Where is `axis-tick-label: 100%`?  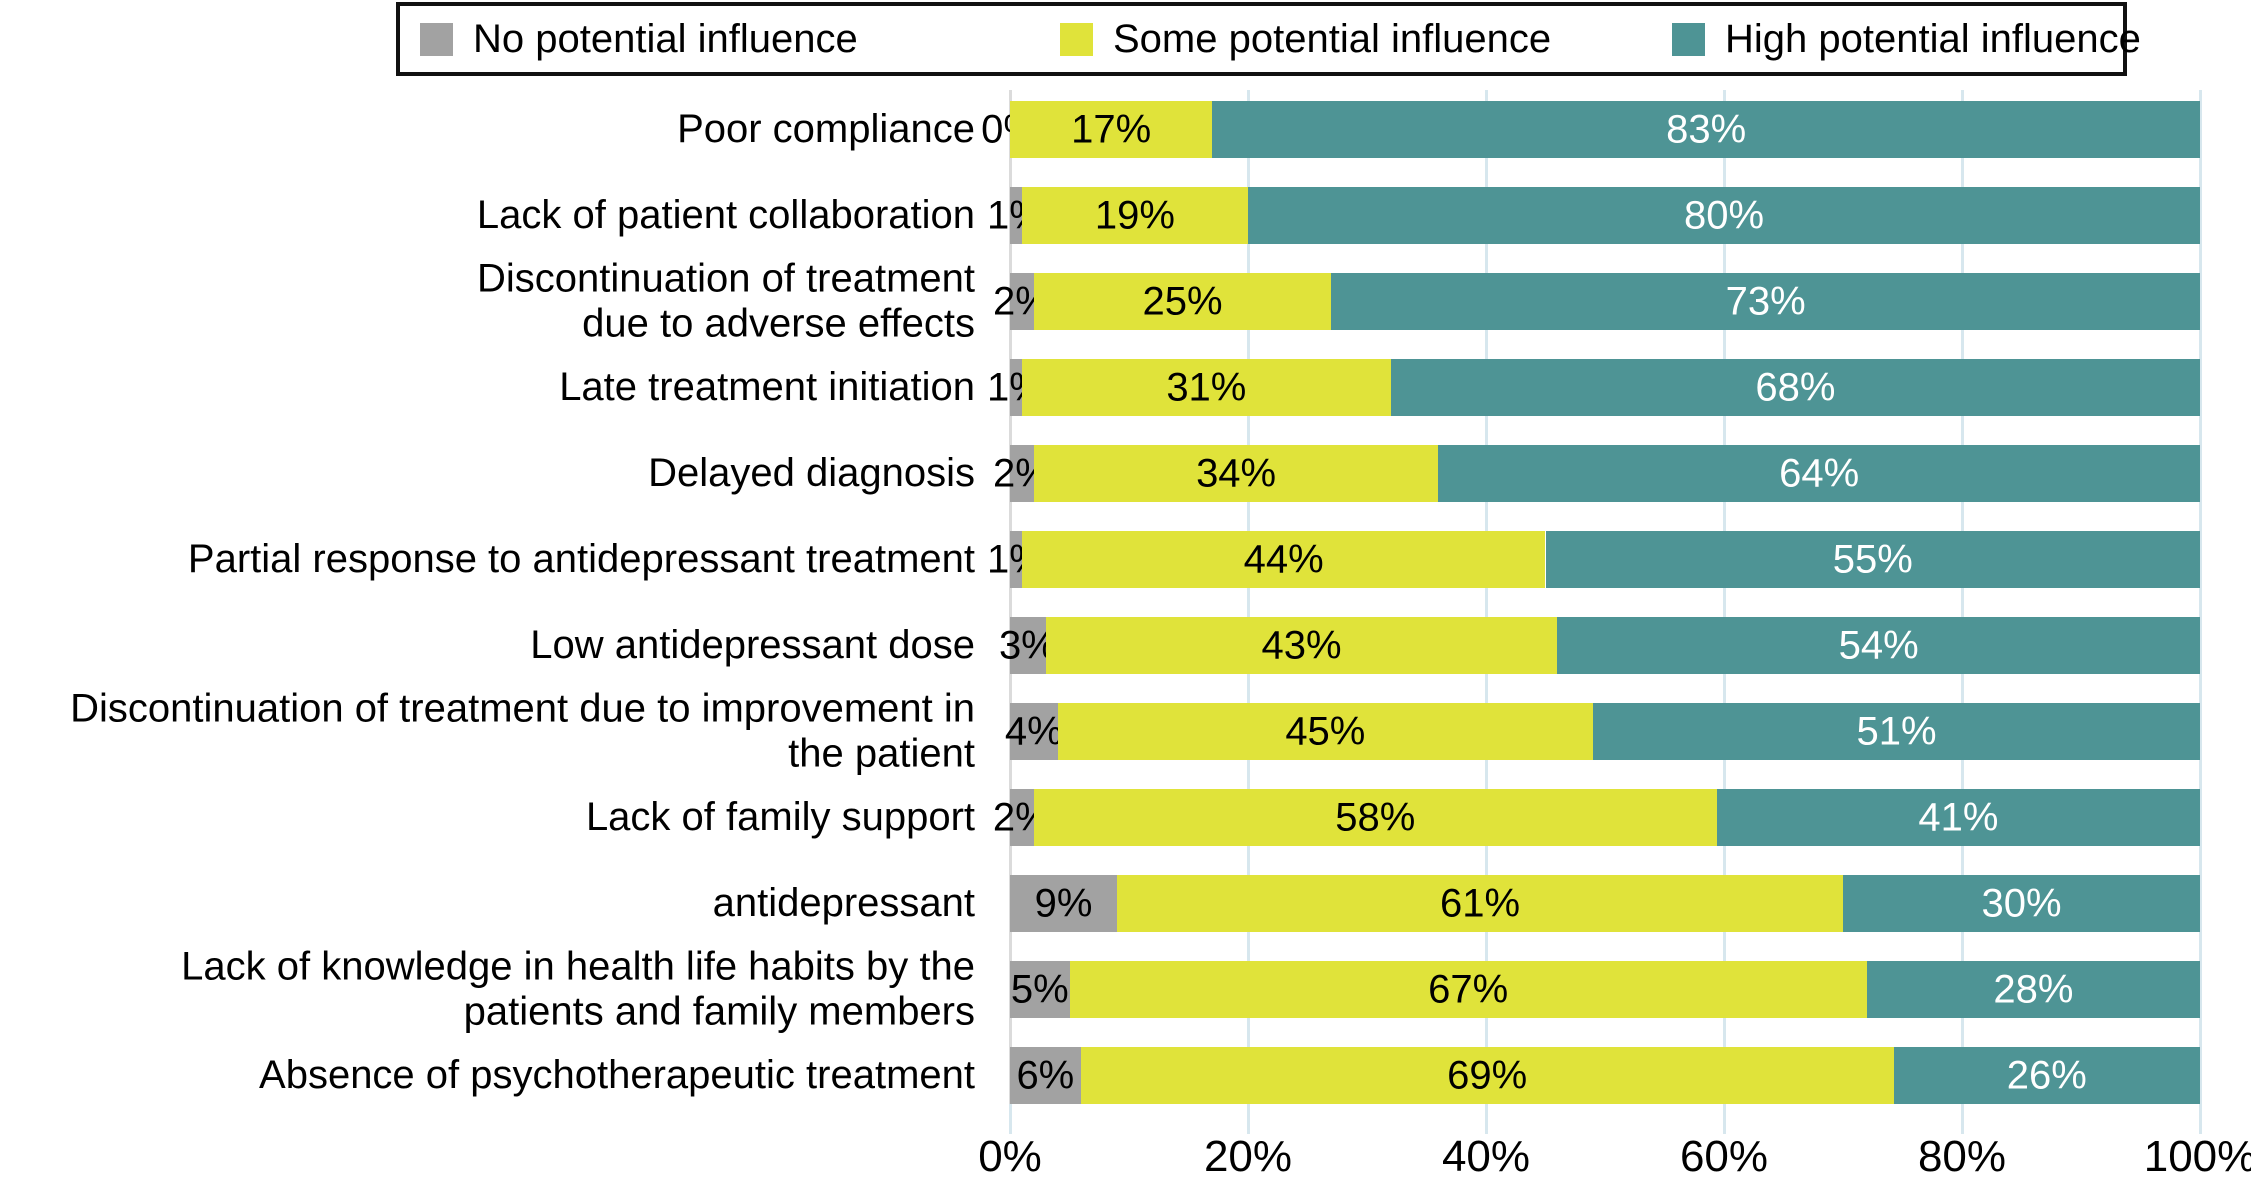
axis-tick-label: 100% is located at coordinates (2197, 1156).